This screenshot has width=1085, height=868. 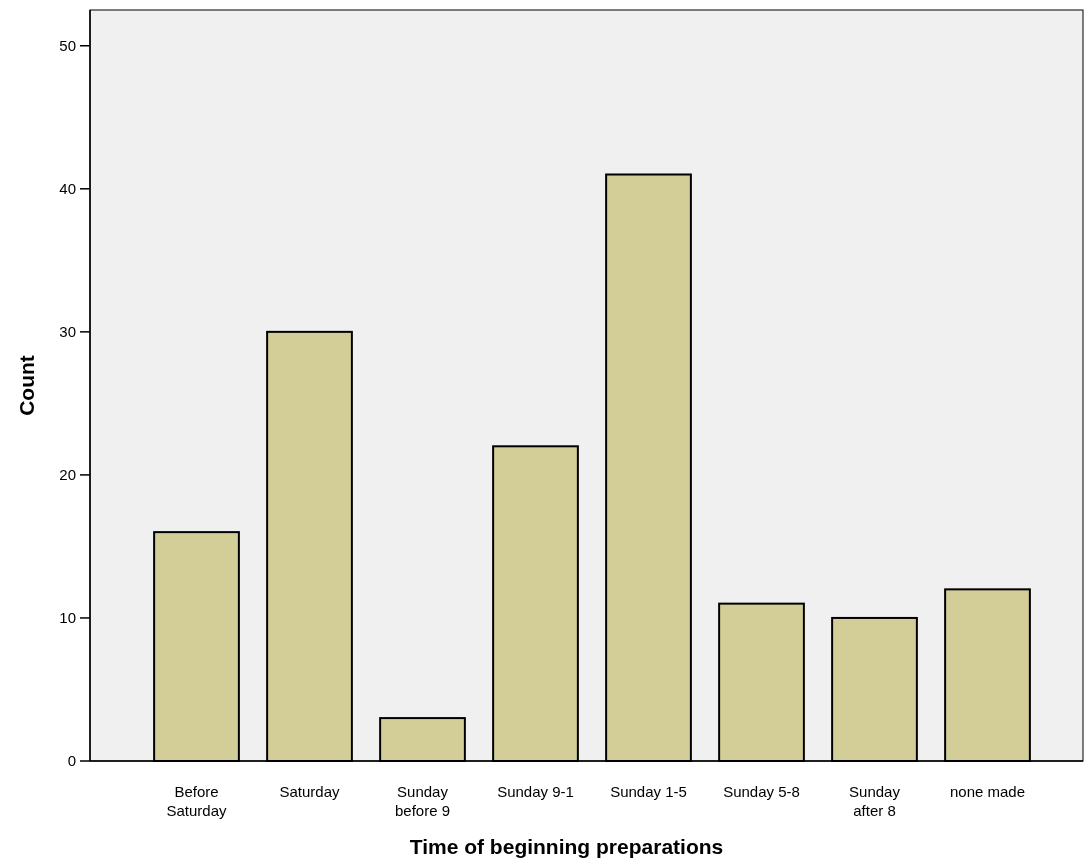 What do you see at coordinates (987, 791) in the screenshot?
I see `x-tick-label: none made` at bounding box center [987, 791].